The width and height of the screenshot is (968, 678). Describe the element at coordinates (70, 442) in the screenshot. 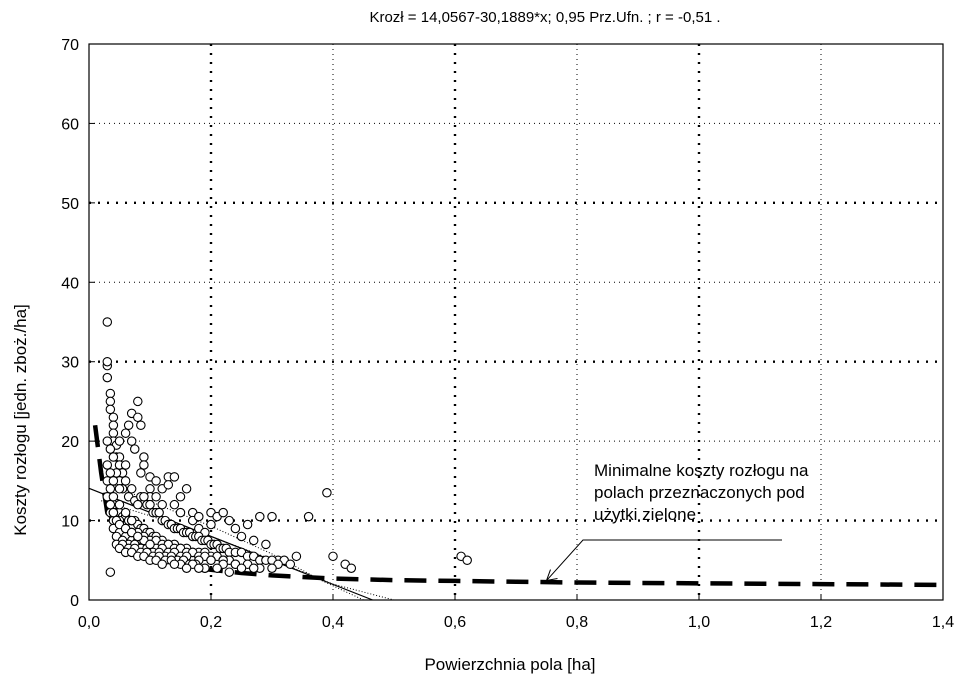

I see `y-tick-label: 20` at that location.